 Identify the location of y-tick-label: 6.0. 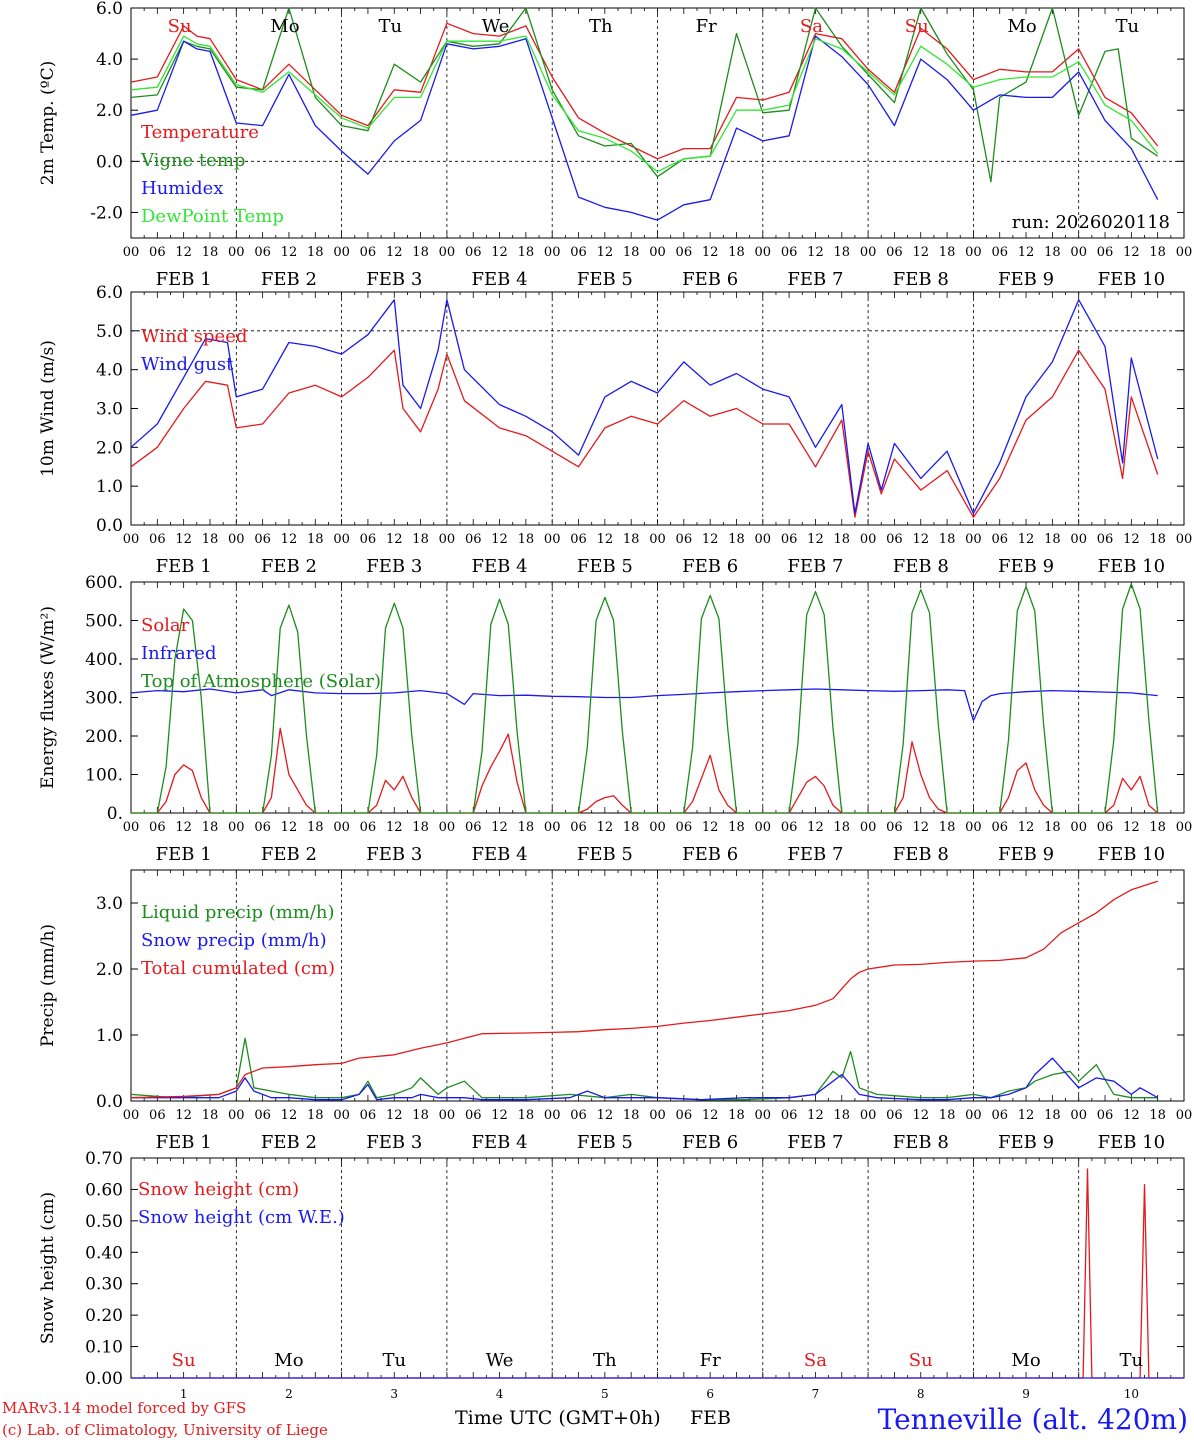
(109, 293).